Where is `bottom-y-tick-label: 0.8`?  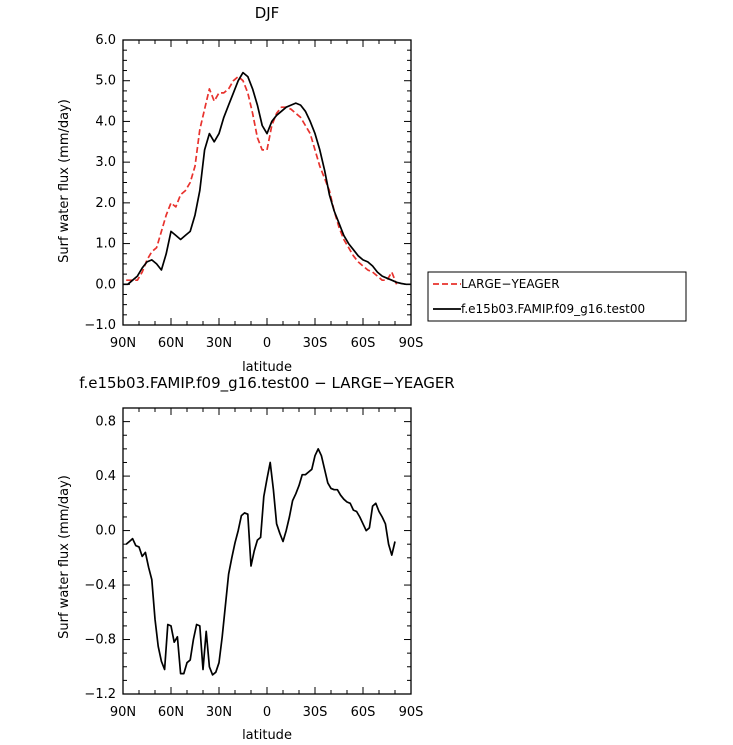
bottom-y-tick-label: 0.8 is located at coordinates (105, 422).